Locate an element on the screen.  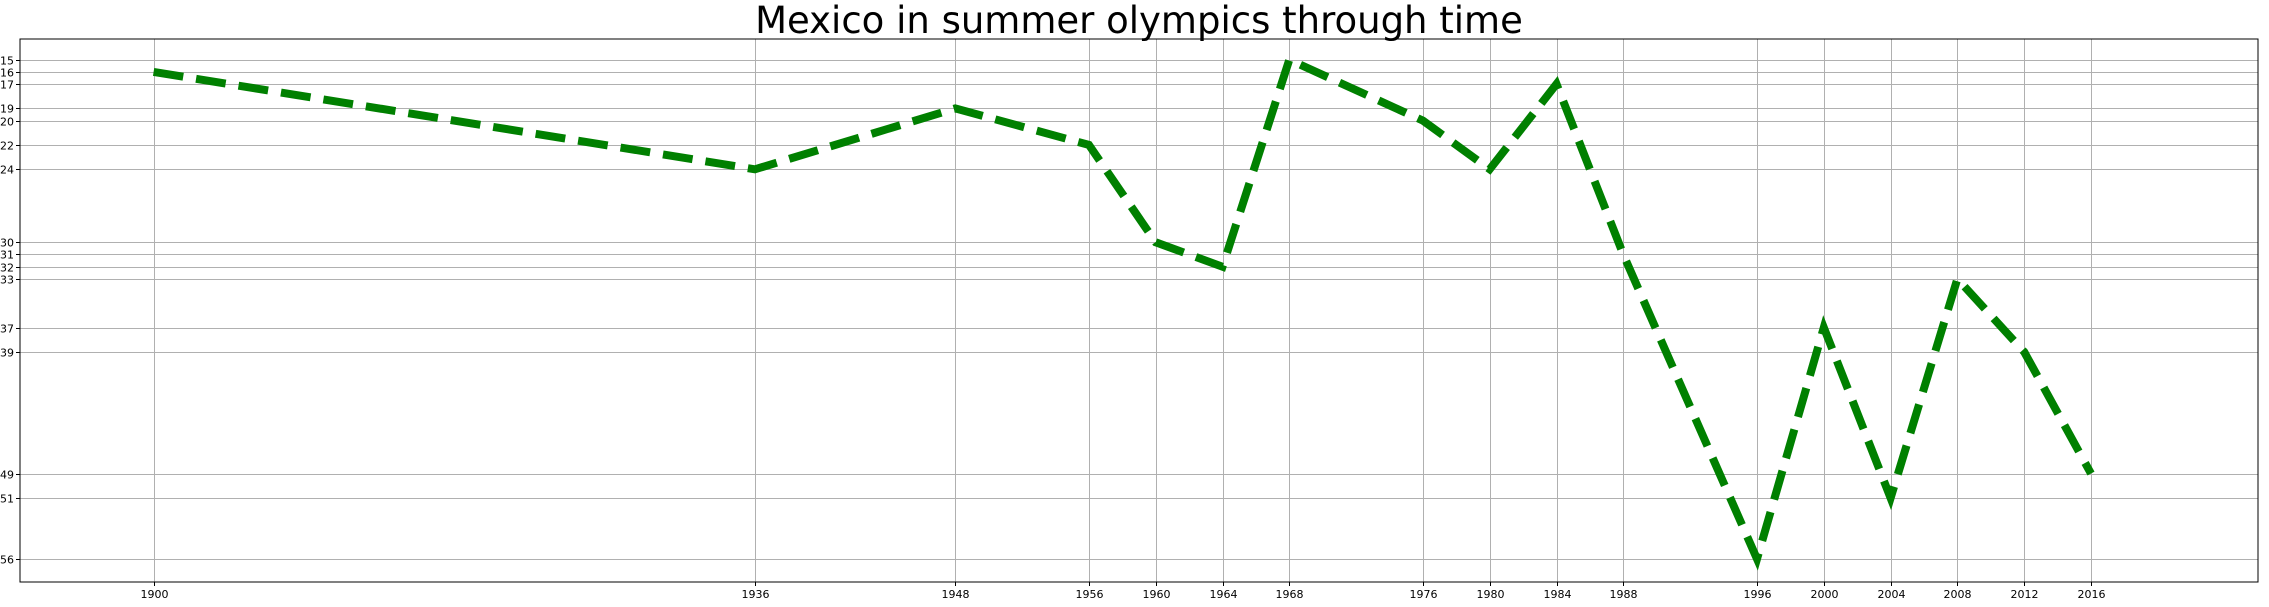
y-tick-label: 31 is located at coordinates (7, 255).